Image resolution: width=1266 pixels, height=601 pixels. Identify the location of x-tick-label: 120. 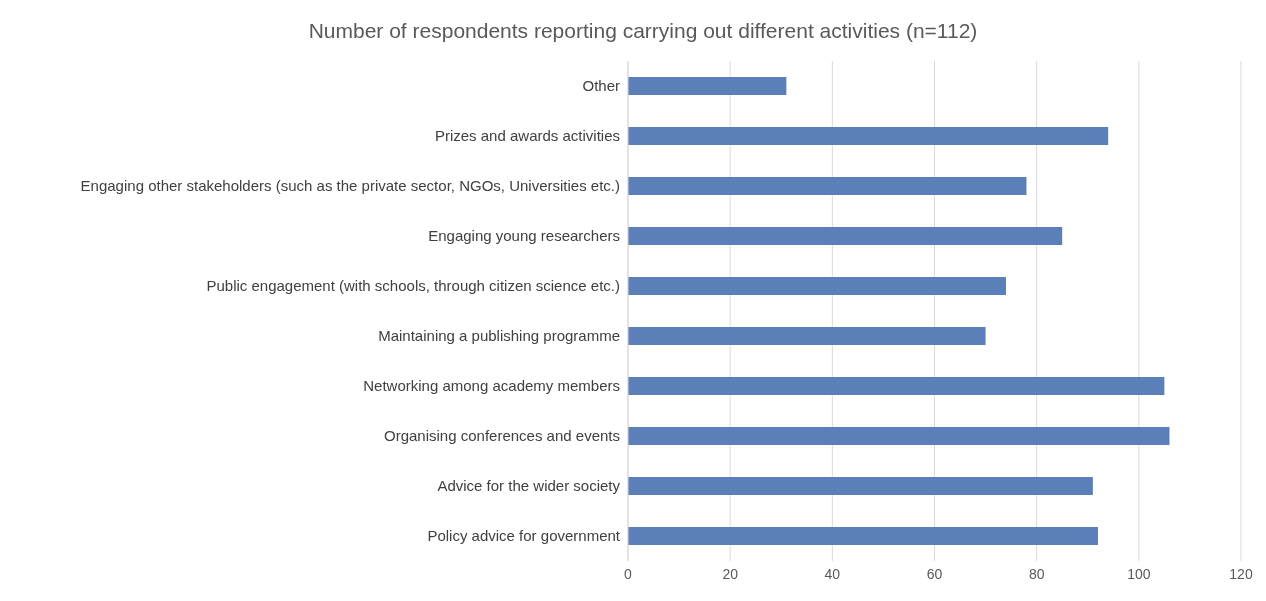
(1241, 573).